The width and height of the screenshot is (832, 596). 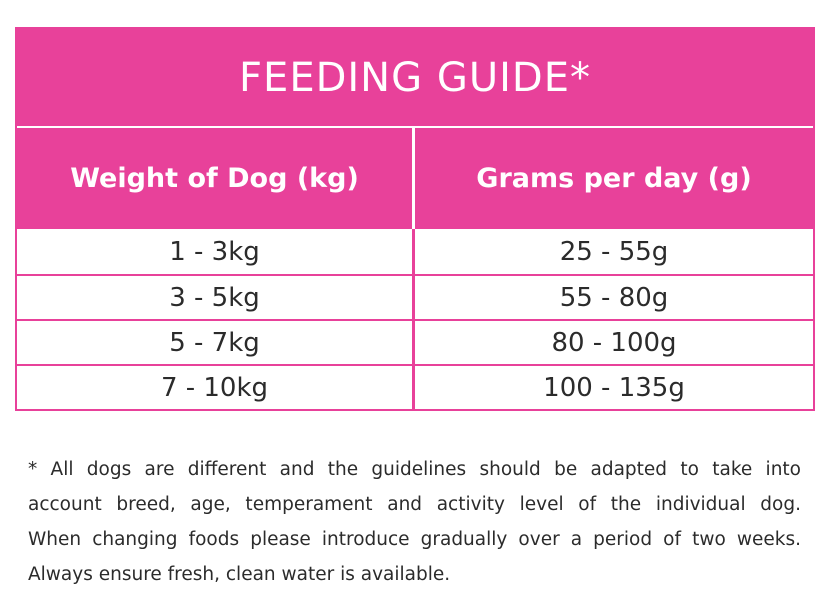 What do you see at coordinates (216, 386) in the screenshot?
I see `table-cell: 7 - 10kg` at bounding box center [216, 386].